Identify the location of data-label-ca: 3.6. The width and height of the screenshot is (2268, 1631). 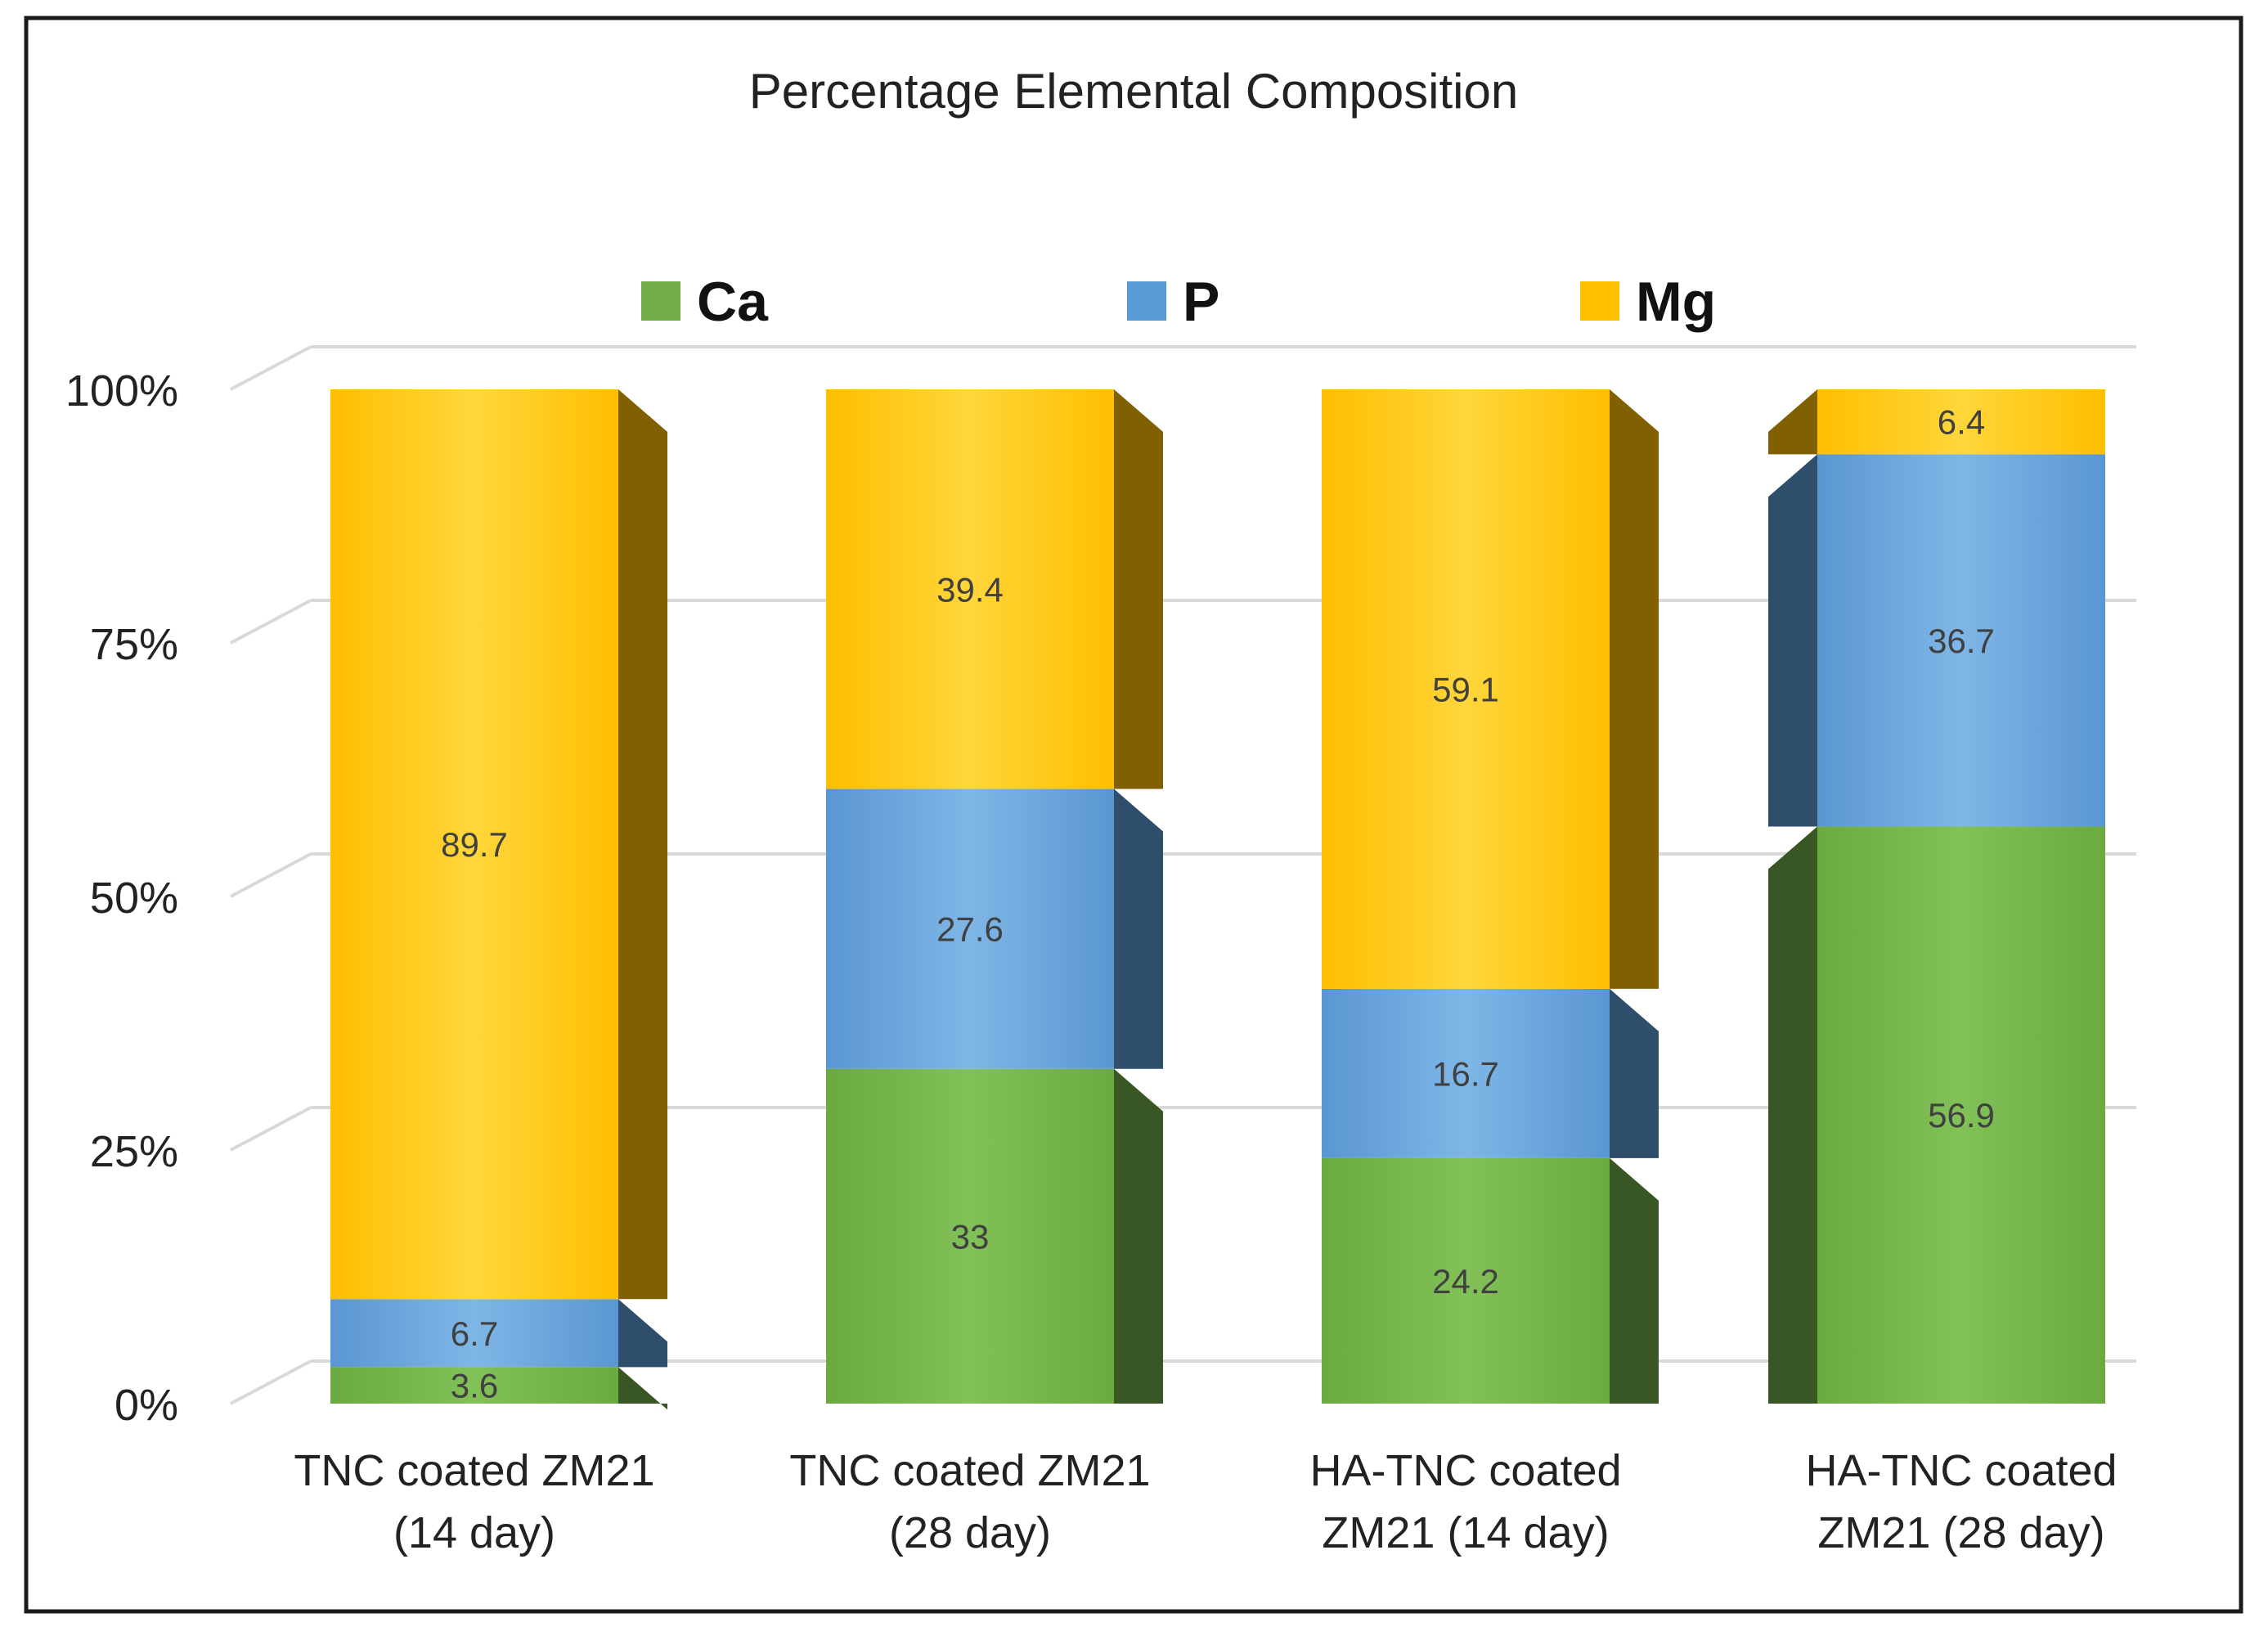
(474, 1386).